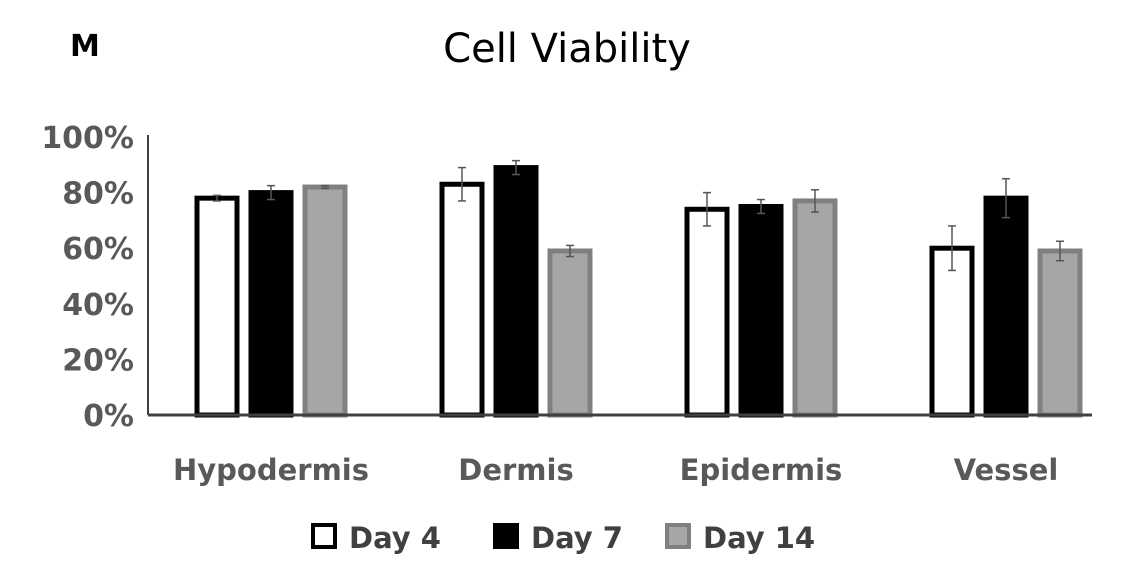 This screenshot has width=1145, height=581. Describe the element at coordinates (98, 360) in the screenshot. I see `y-tick-label: 20%` at that location.